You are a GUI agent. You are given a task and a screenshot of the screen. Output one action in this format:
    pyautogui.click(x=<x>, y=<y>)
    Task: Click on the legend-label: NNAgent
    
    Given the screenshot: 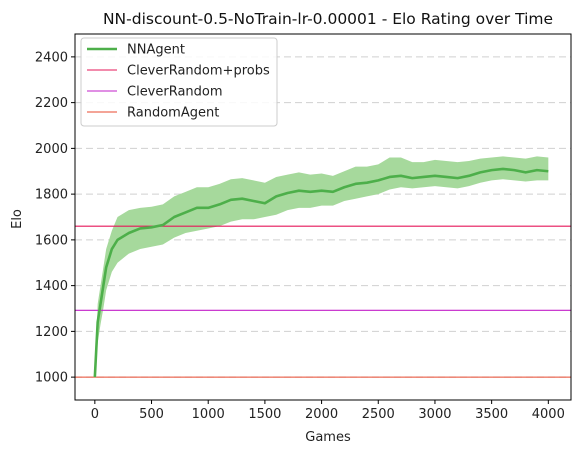 What is the action you would take?
    pyautogui.click(x=156, y=50)
    